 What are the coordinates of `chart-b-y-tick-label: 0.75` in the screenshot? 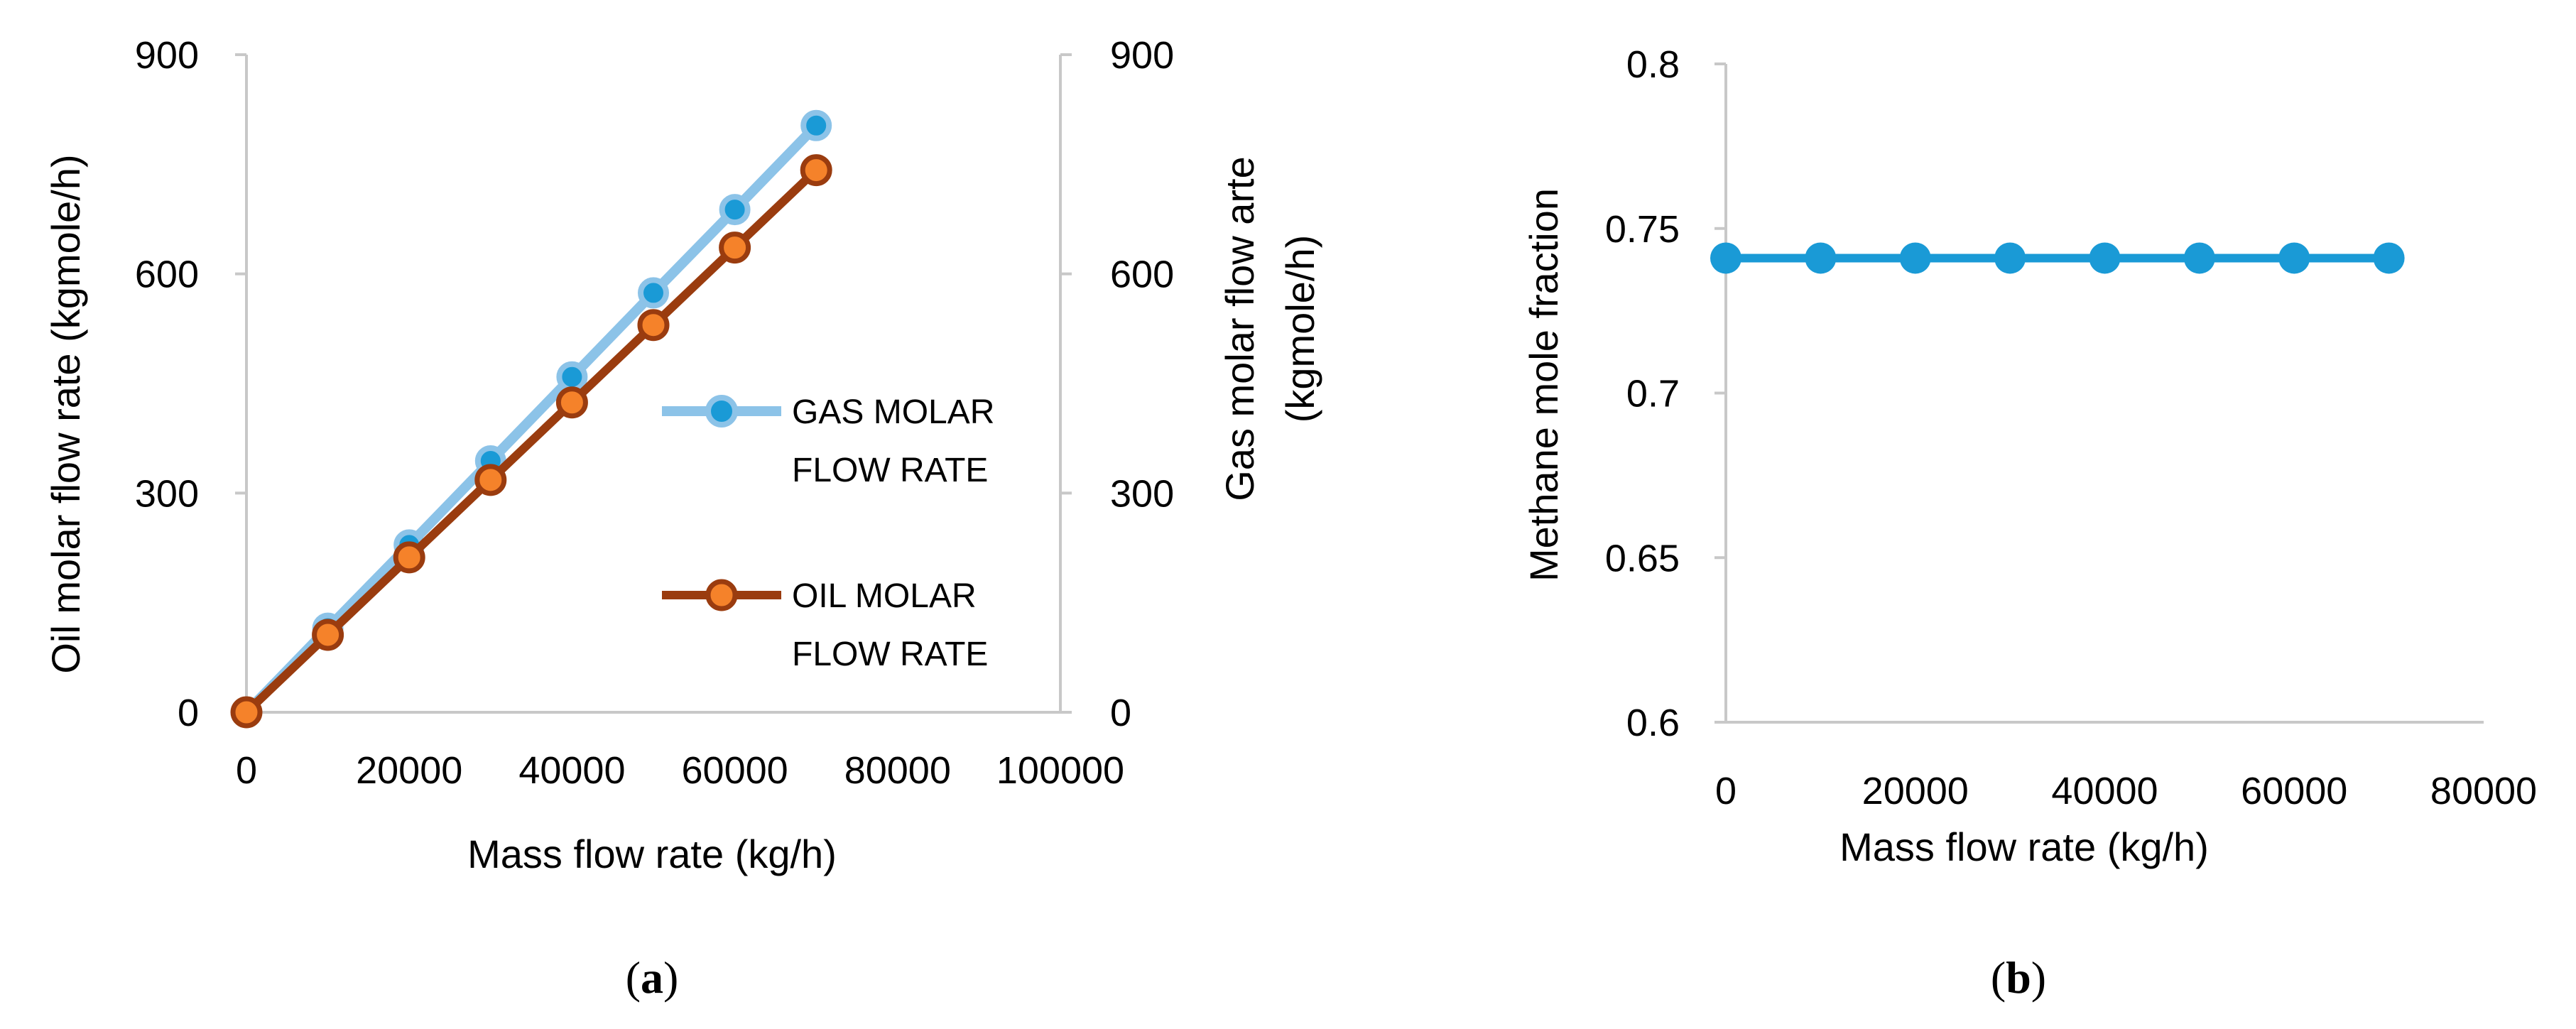 It's located at (1643, 230).